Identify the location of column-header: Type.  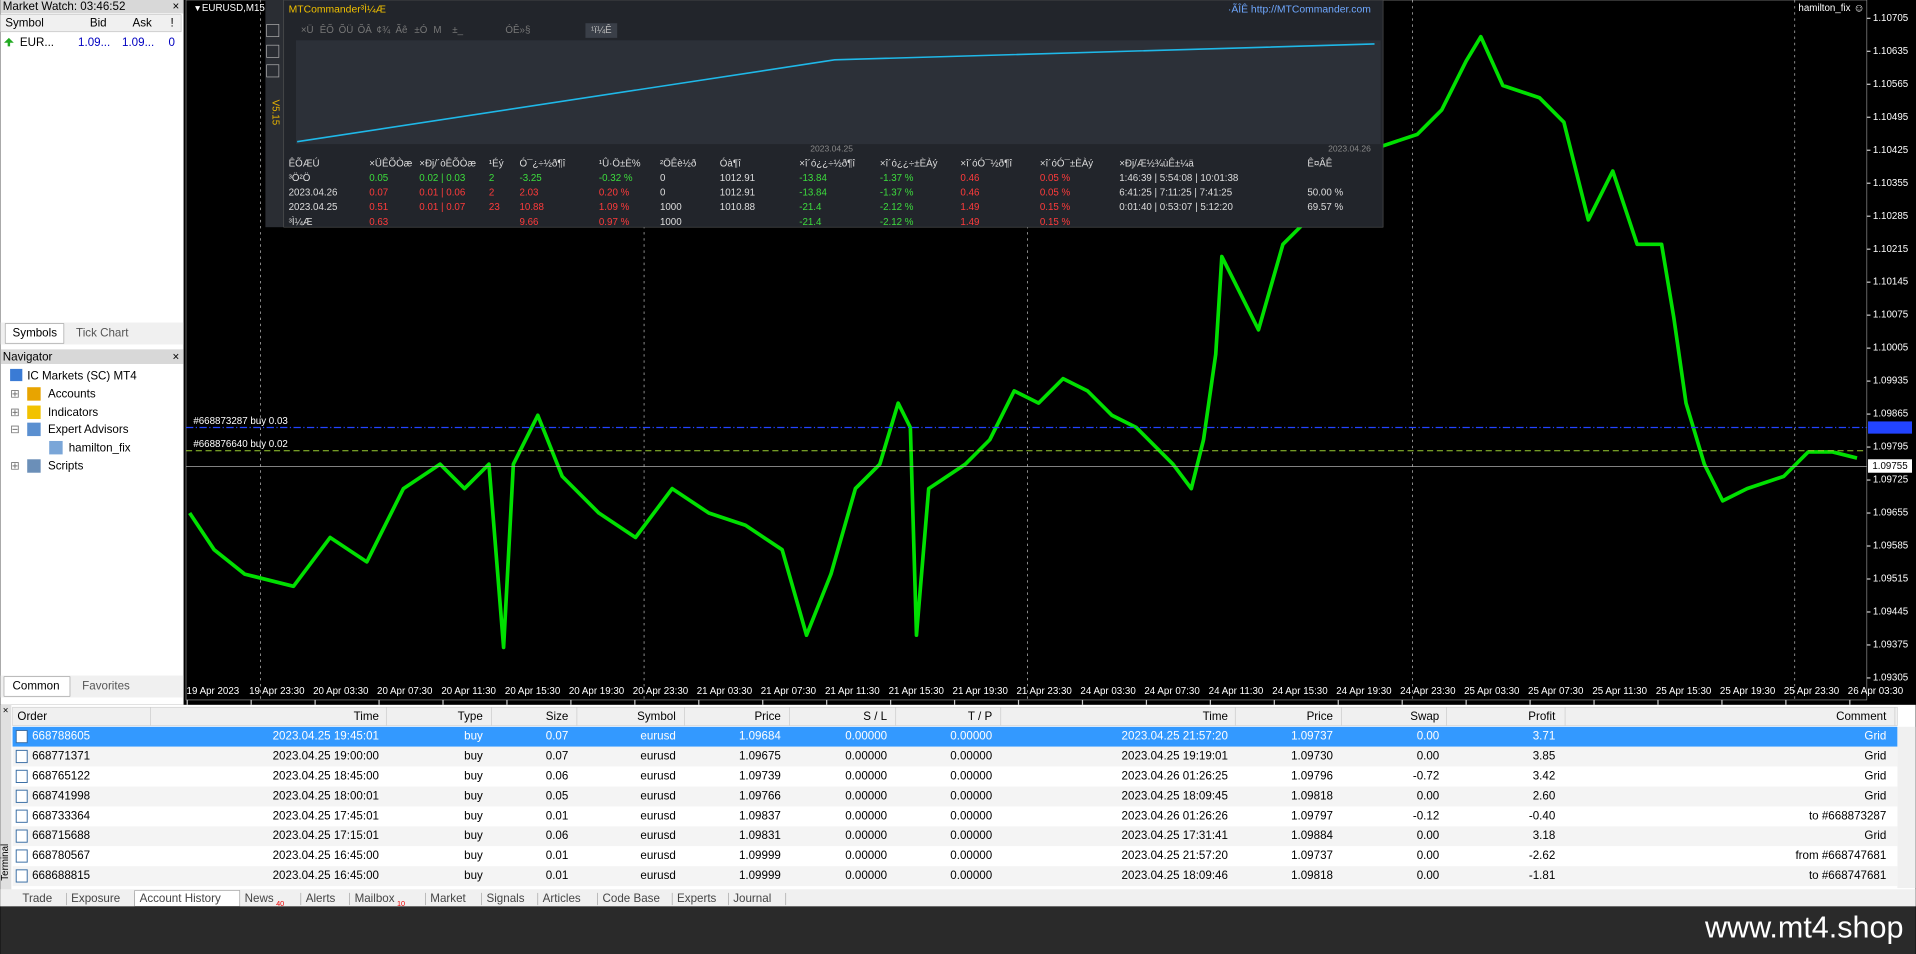
(470, 716).